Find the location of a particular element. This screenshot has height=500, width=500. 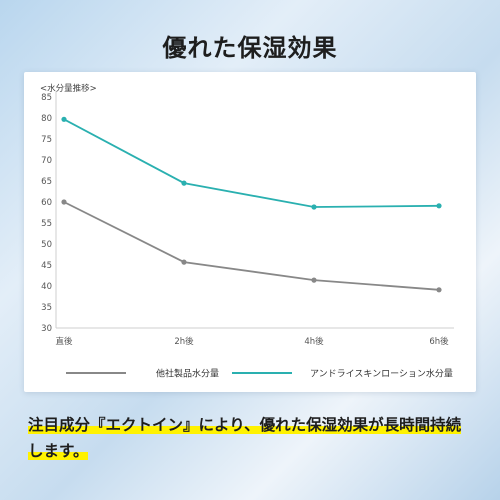

y-tick-label: 55 is located at coordinates (46, 224).